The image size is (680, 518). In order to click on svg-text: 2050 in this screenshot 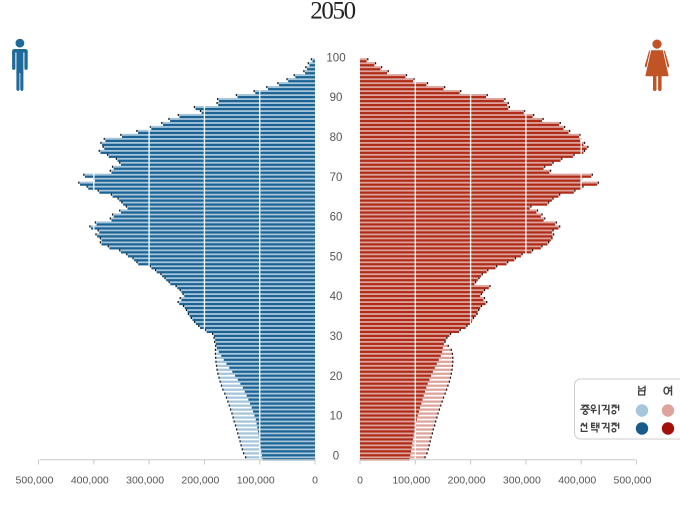, I will do `click(332, 12)`.